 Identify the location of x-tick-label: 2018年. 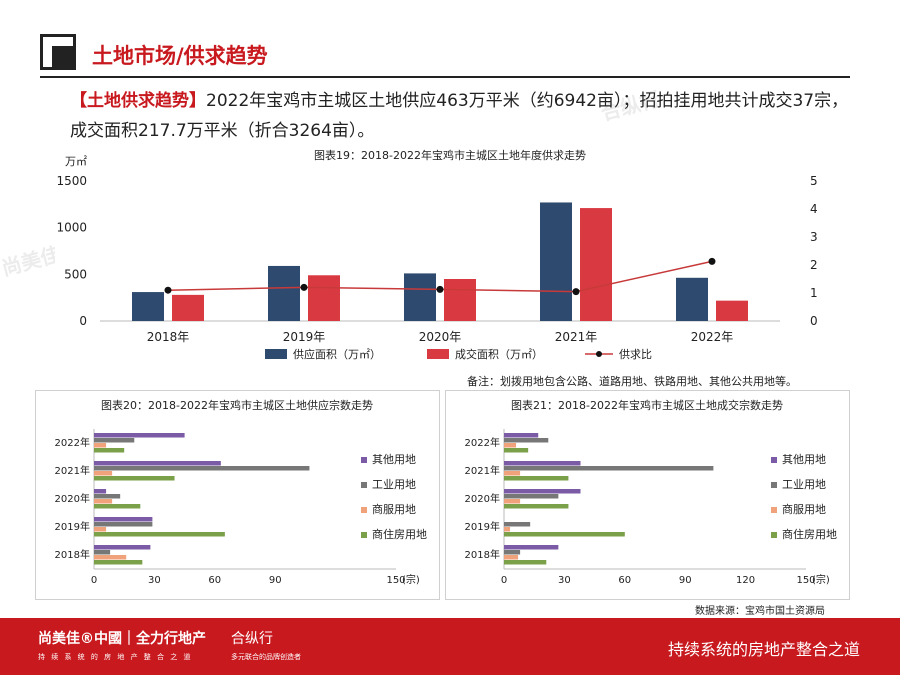
(168, 337).